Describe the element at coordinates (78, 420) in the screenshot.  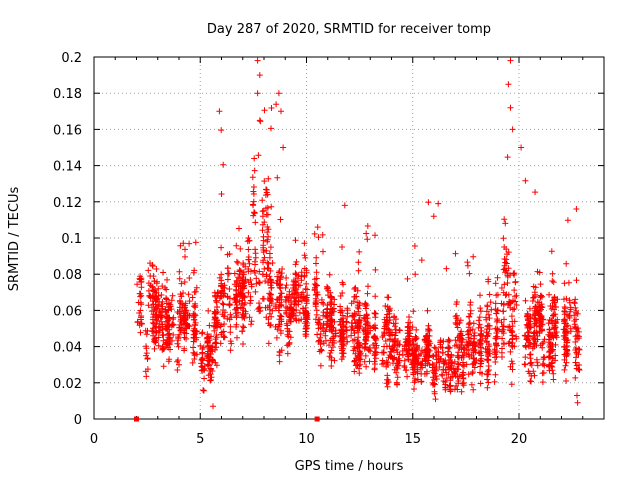
I see `y-tick-label: 0` at that location.